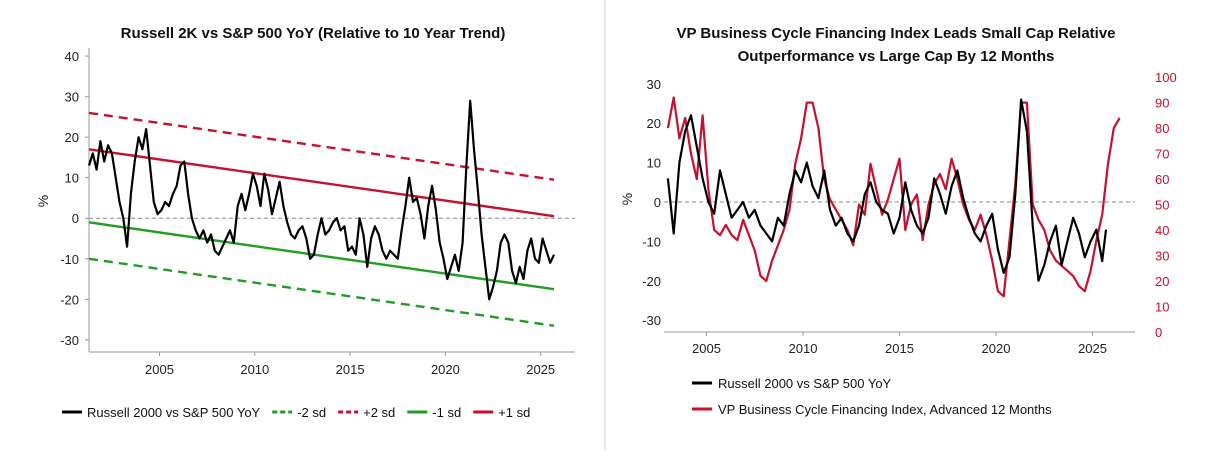 This screenshot has width=1228, height=466. I want to click on right-left-y-tick-label: 20, so click(654, 123).